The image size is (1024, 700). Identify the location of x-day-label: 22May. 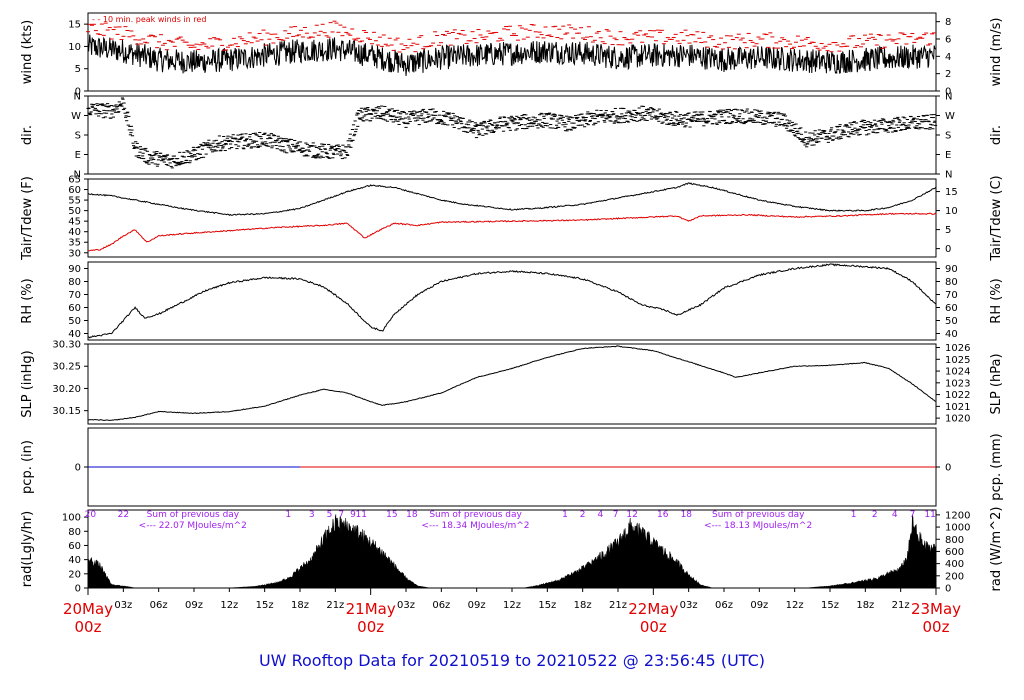
(653, 609).